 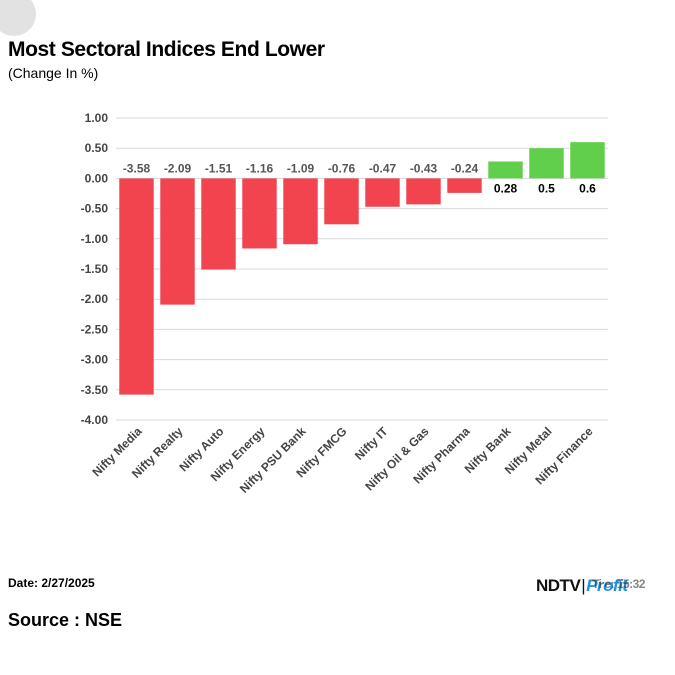 What do you see at coordinates (95, 390) in the screenshot?
I see `y-tick-label: -3.50` at bounding box center [95, 390].